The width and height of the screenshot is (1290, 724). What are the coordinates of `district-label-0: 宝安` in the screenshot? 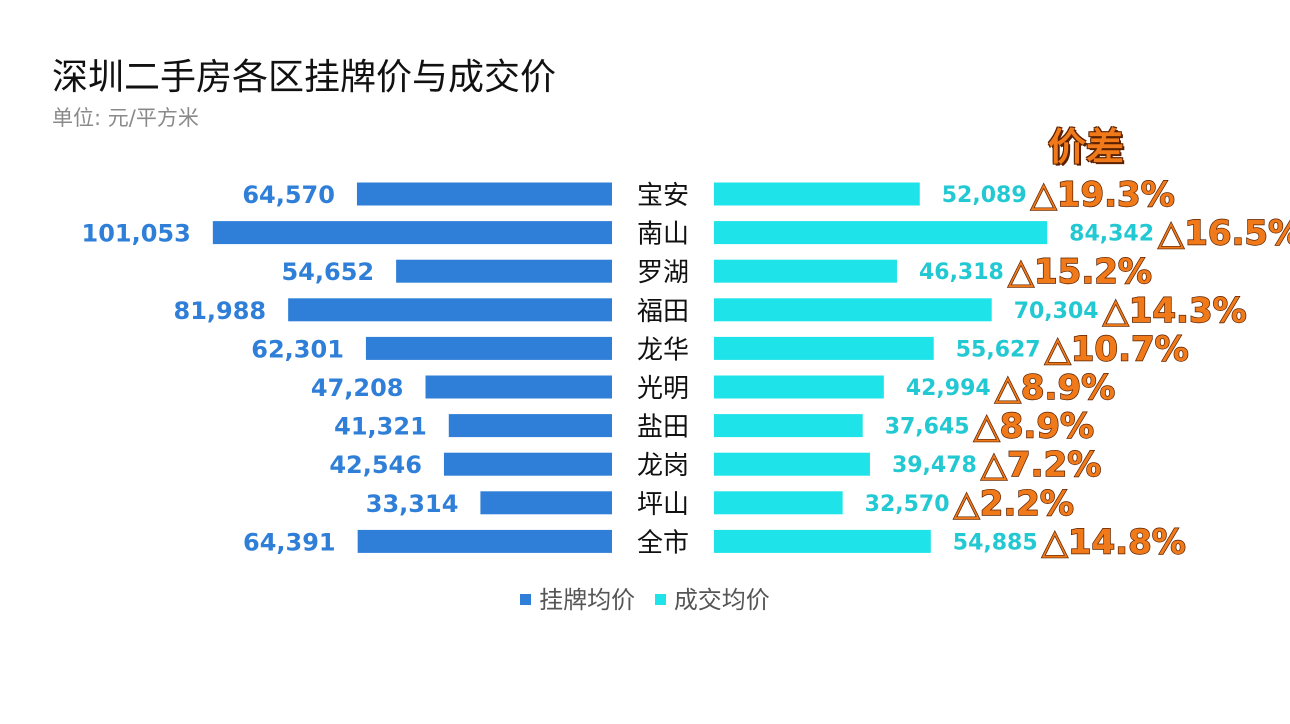 It's located at (663, 196).